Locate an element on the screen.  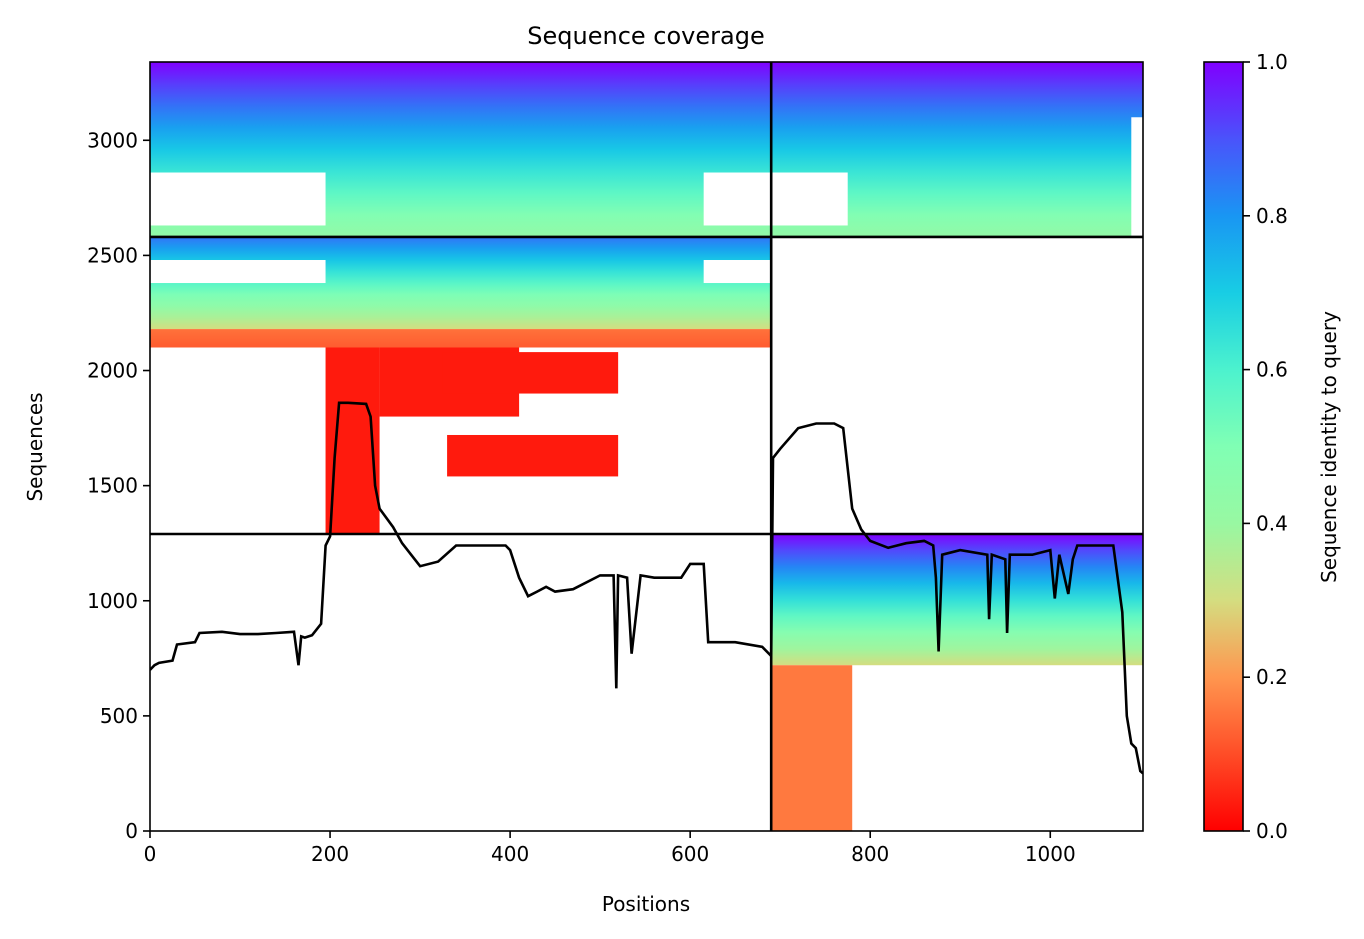
colorbar-tick-label: 1.0 is located at coordinates (1272, 62).